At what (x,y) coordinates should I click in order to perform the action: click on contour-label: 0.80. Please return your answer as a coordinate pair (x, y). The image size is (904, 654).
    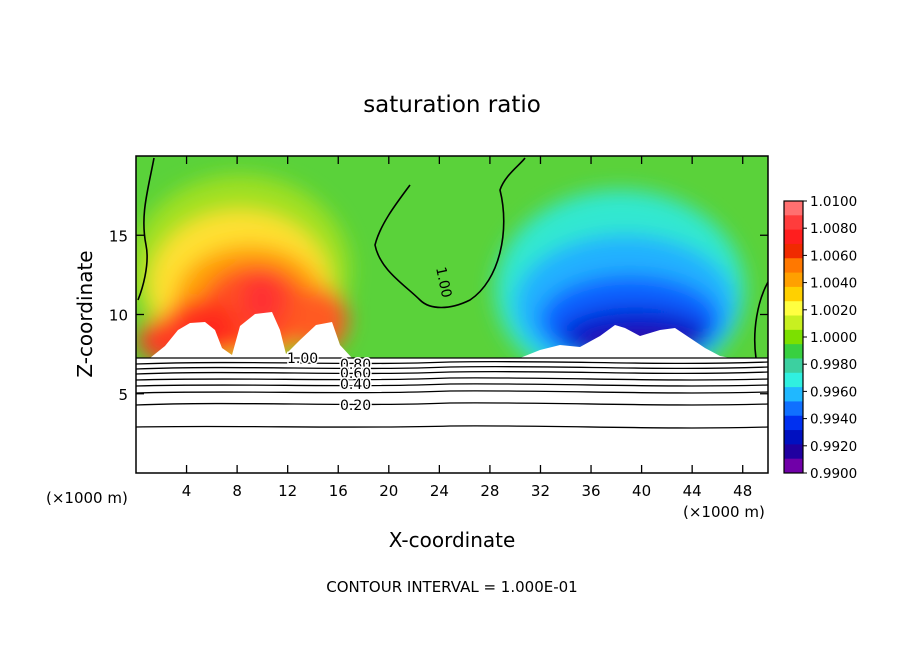
    Looking at the image, I should click on (355, 365).